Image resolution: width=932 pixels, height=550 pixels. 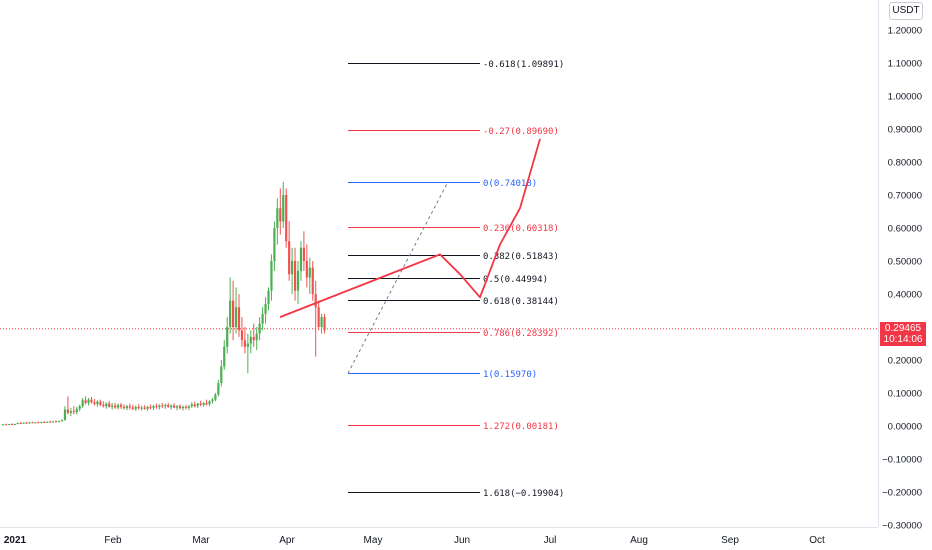 What do you see at coordinates (905, 64) in the screenshot?
I see `price-tick-label: 1.10000` at bounding box center [905, 64].